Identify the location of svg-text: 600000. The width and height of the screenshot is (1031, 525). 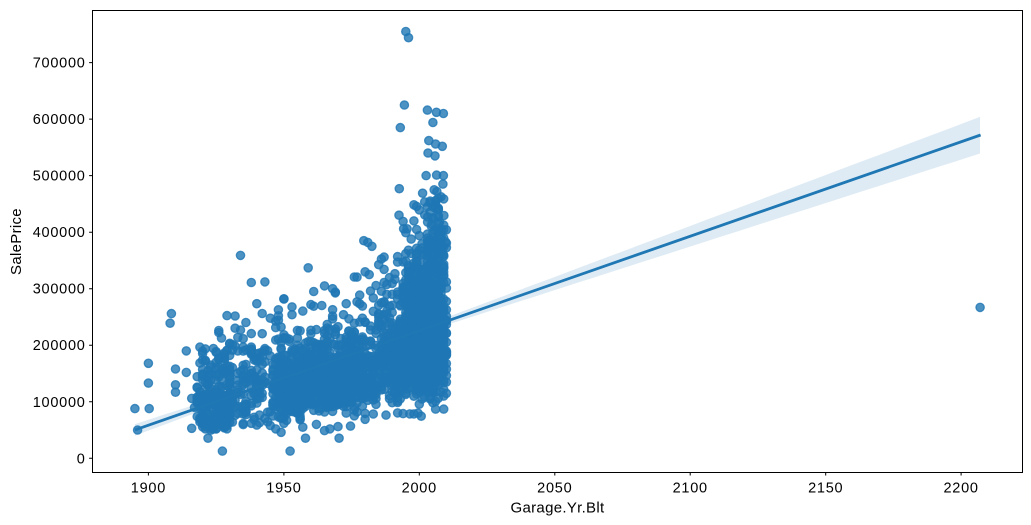
(59, 120).